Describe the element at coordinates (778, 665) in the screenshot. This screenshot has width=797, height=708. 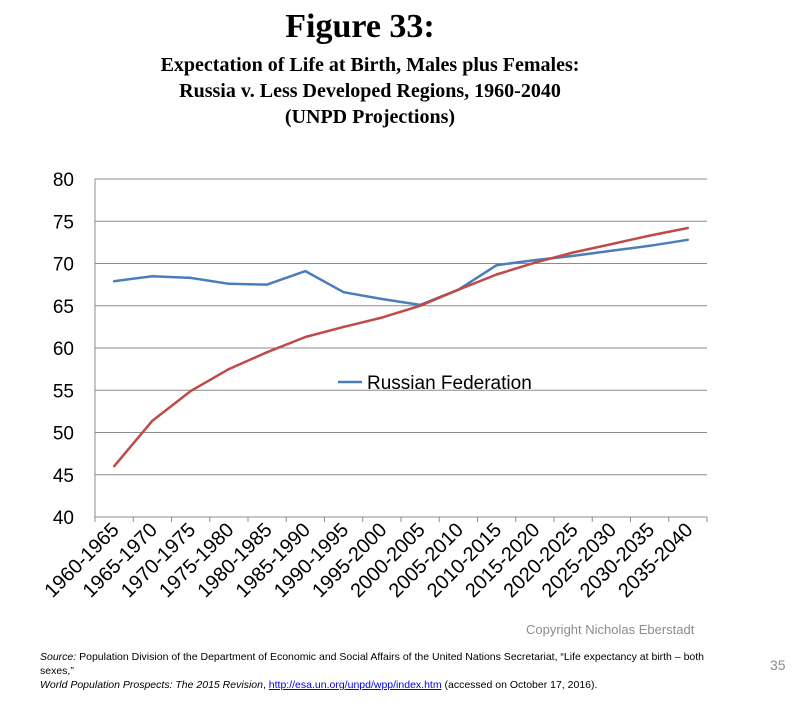
I see `page-number: 35` at that location.